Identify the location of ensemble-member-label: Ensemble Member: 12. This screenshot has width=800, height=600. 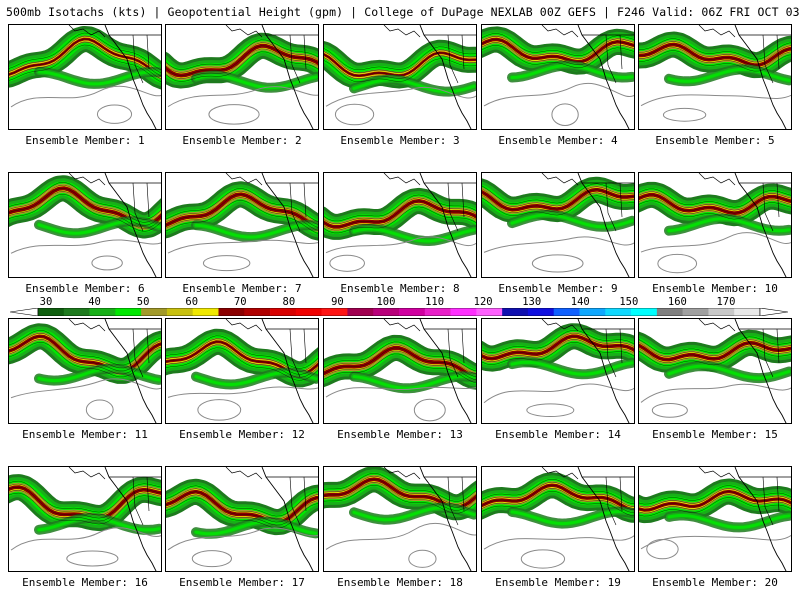
(242, 434).